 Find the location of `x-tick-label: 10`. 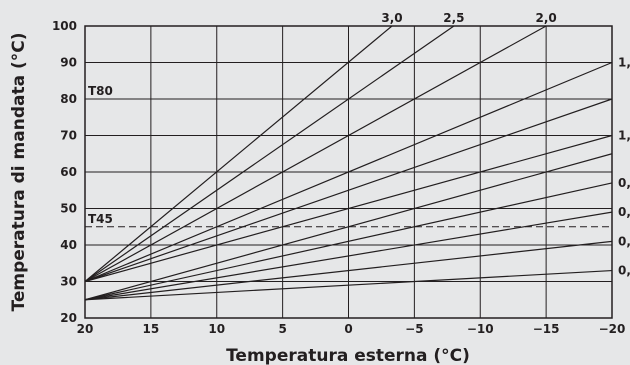

x-tick-label: 10 is located at coordinates (216, 329).